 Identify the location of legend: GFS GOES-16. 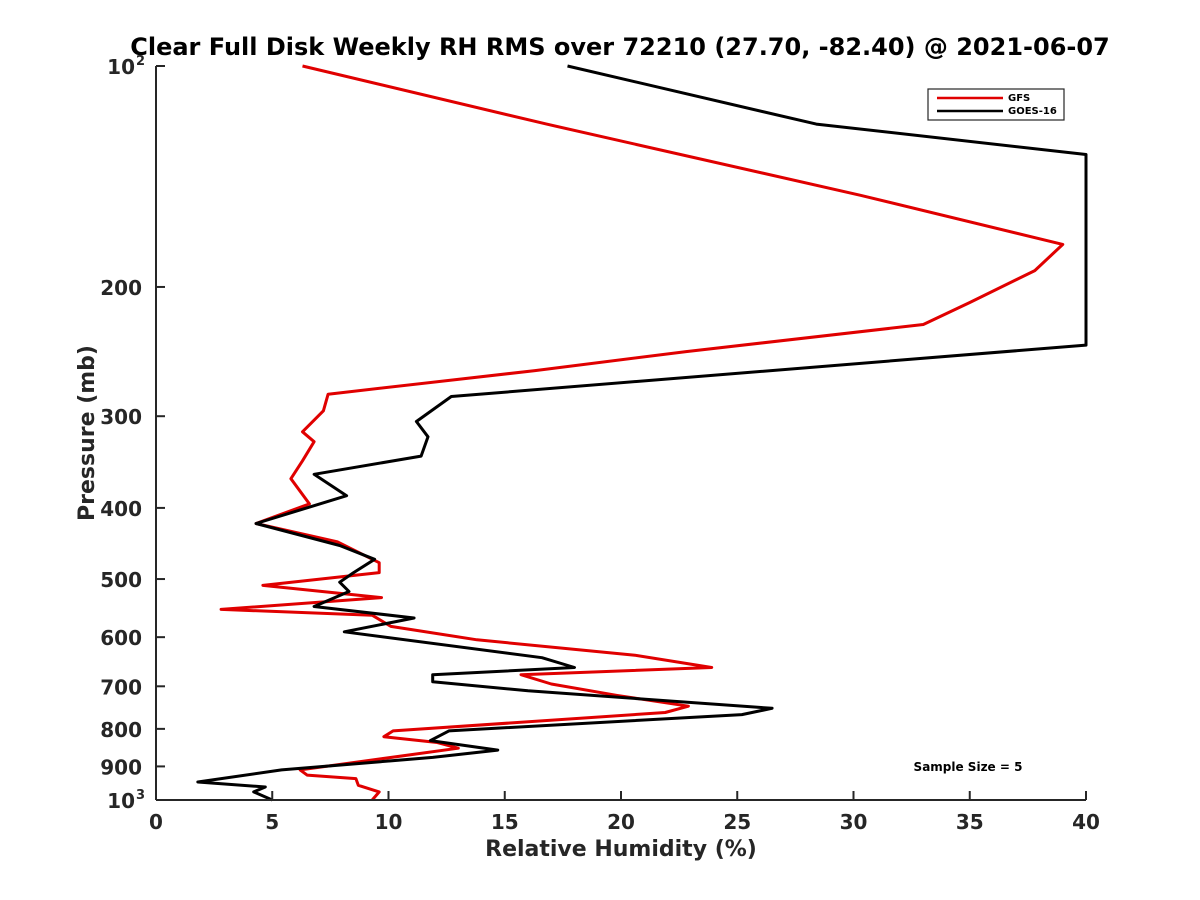
(996, 104).